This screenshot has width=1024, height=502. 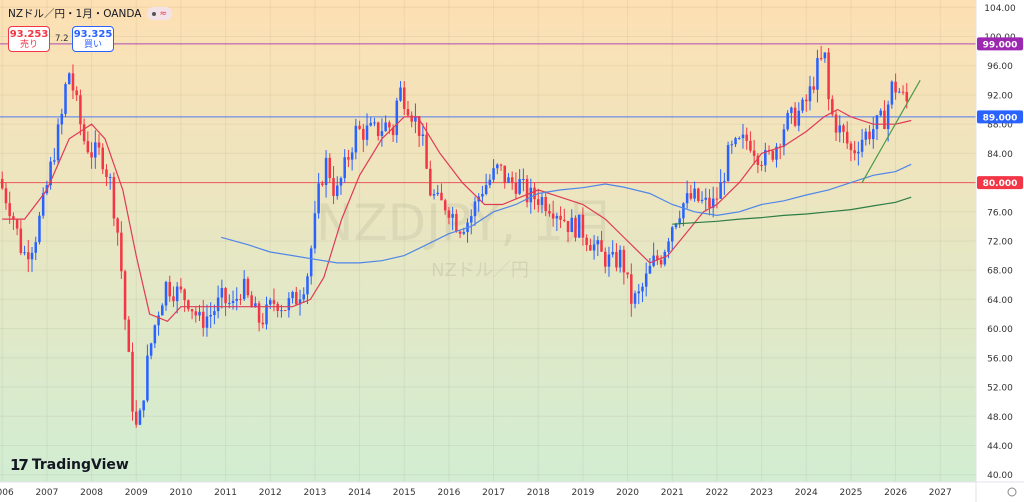 What do you see at coordinates (895, 493) in the screenshot?
I see `x-tick-label: 2026` at bounding box center [895, 493].